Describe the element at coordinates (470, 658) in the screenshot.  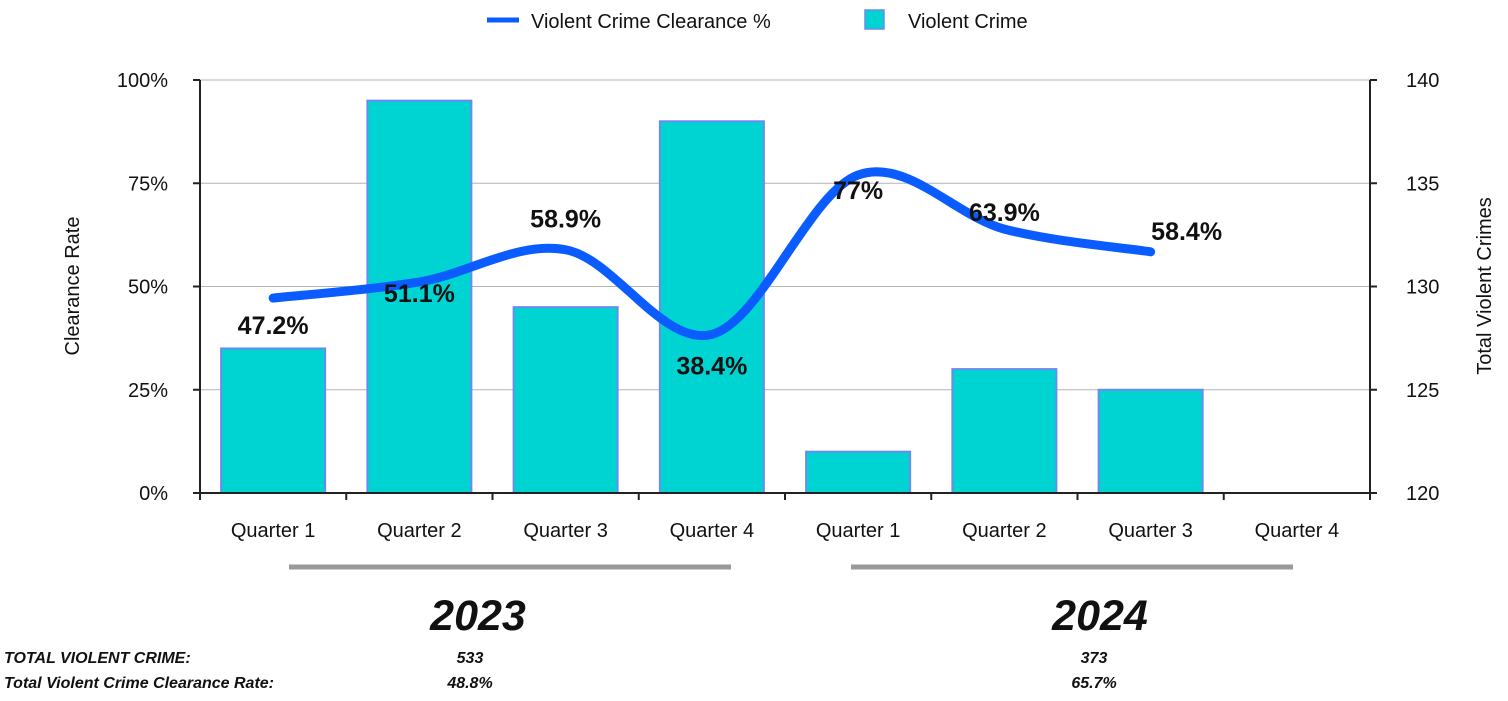
I see `totals-value-2023: 533` at that location.